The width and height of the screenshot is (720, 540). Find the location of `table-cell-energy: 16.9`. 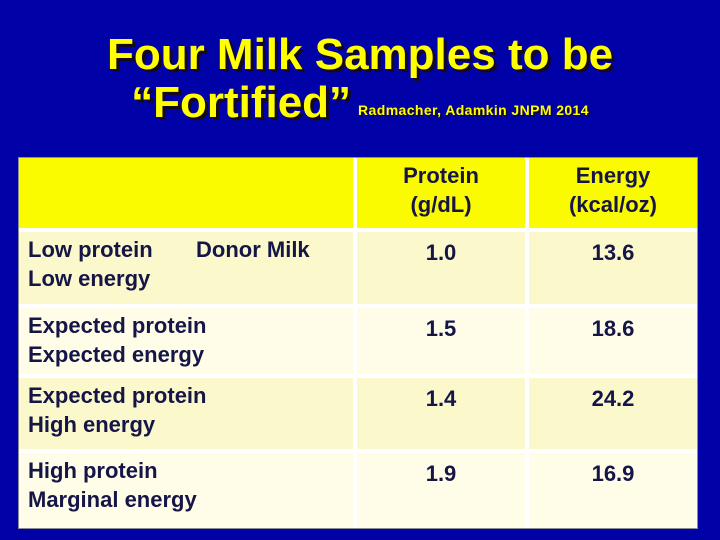

table-cell-energy: 16.9 is located at coordinates (613, 490).